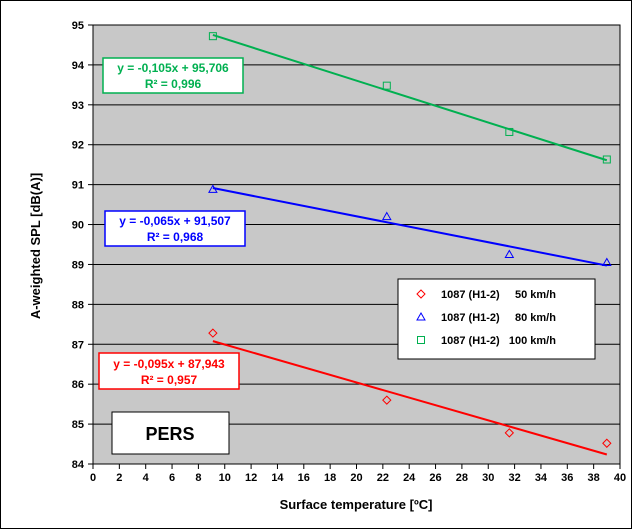  Describe the element at coordinates (172, 478) in the screenshot. I see `x-tick-label-6: 6` at that location.